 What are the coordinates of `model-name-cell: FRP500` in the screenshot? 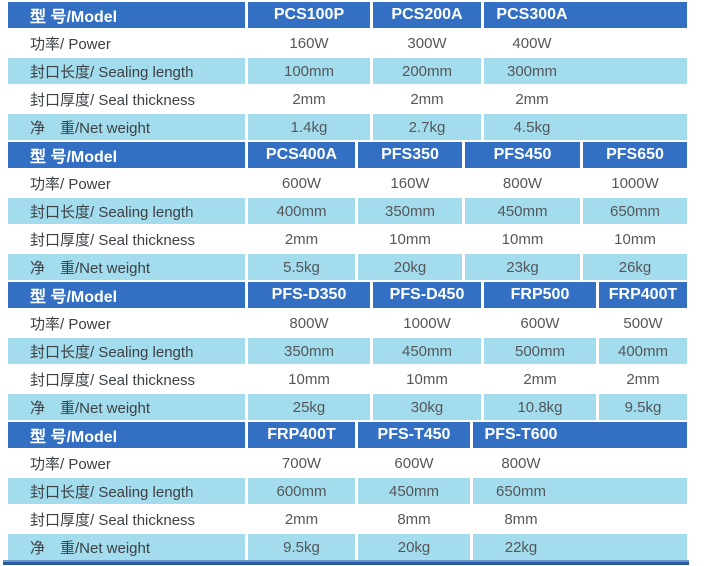 It's located at (540, 295).